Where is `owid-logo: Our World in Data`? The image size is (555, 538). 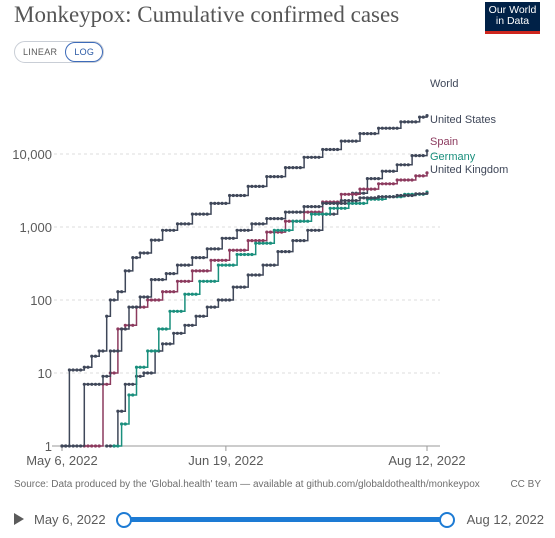
owid-logo: Our World in Data is located at coordinates (512, 18).